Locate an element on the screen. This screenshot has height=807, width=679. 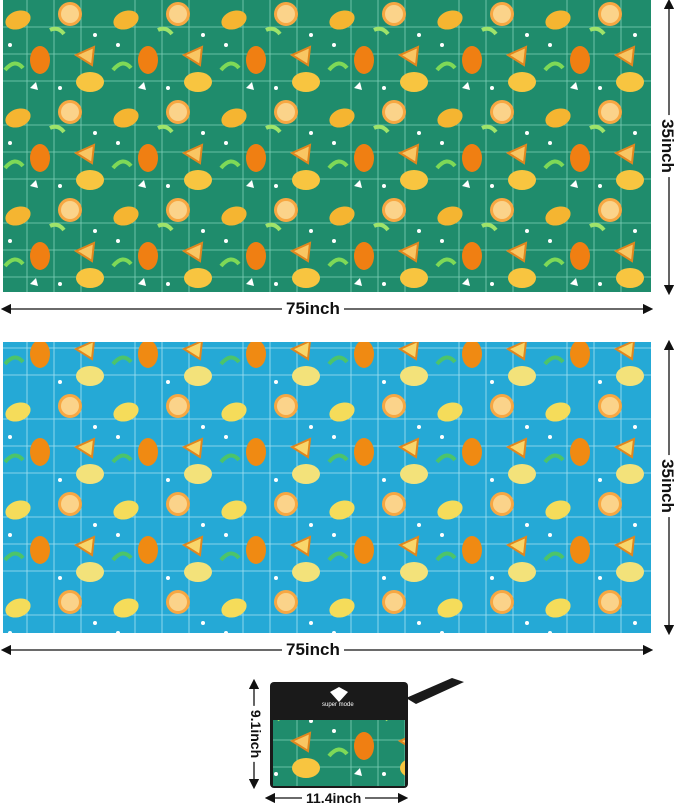
bag-width-label: 11.4inch is located at coordinates (334, 798).